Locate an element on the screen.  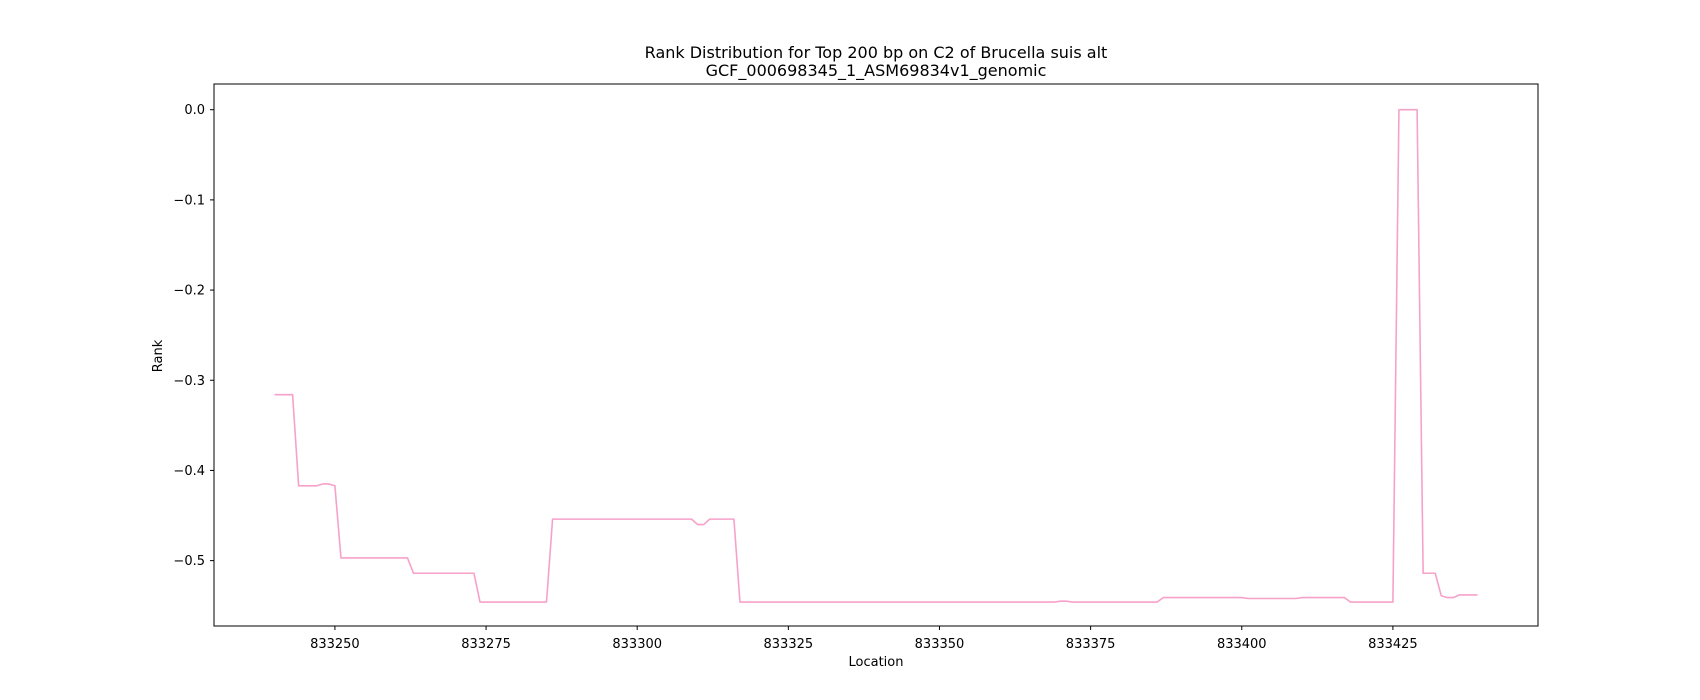
x-tick-label: 833350 is located at coordinates (940, 644).